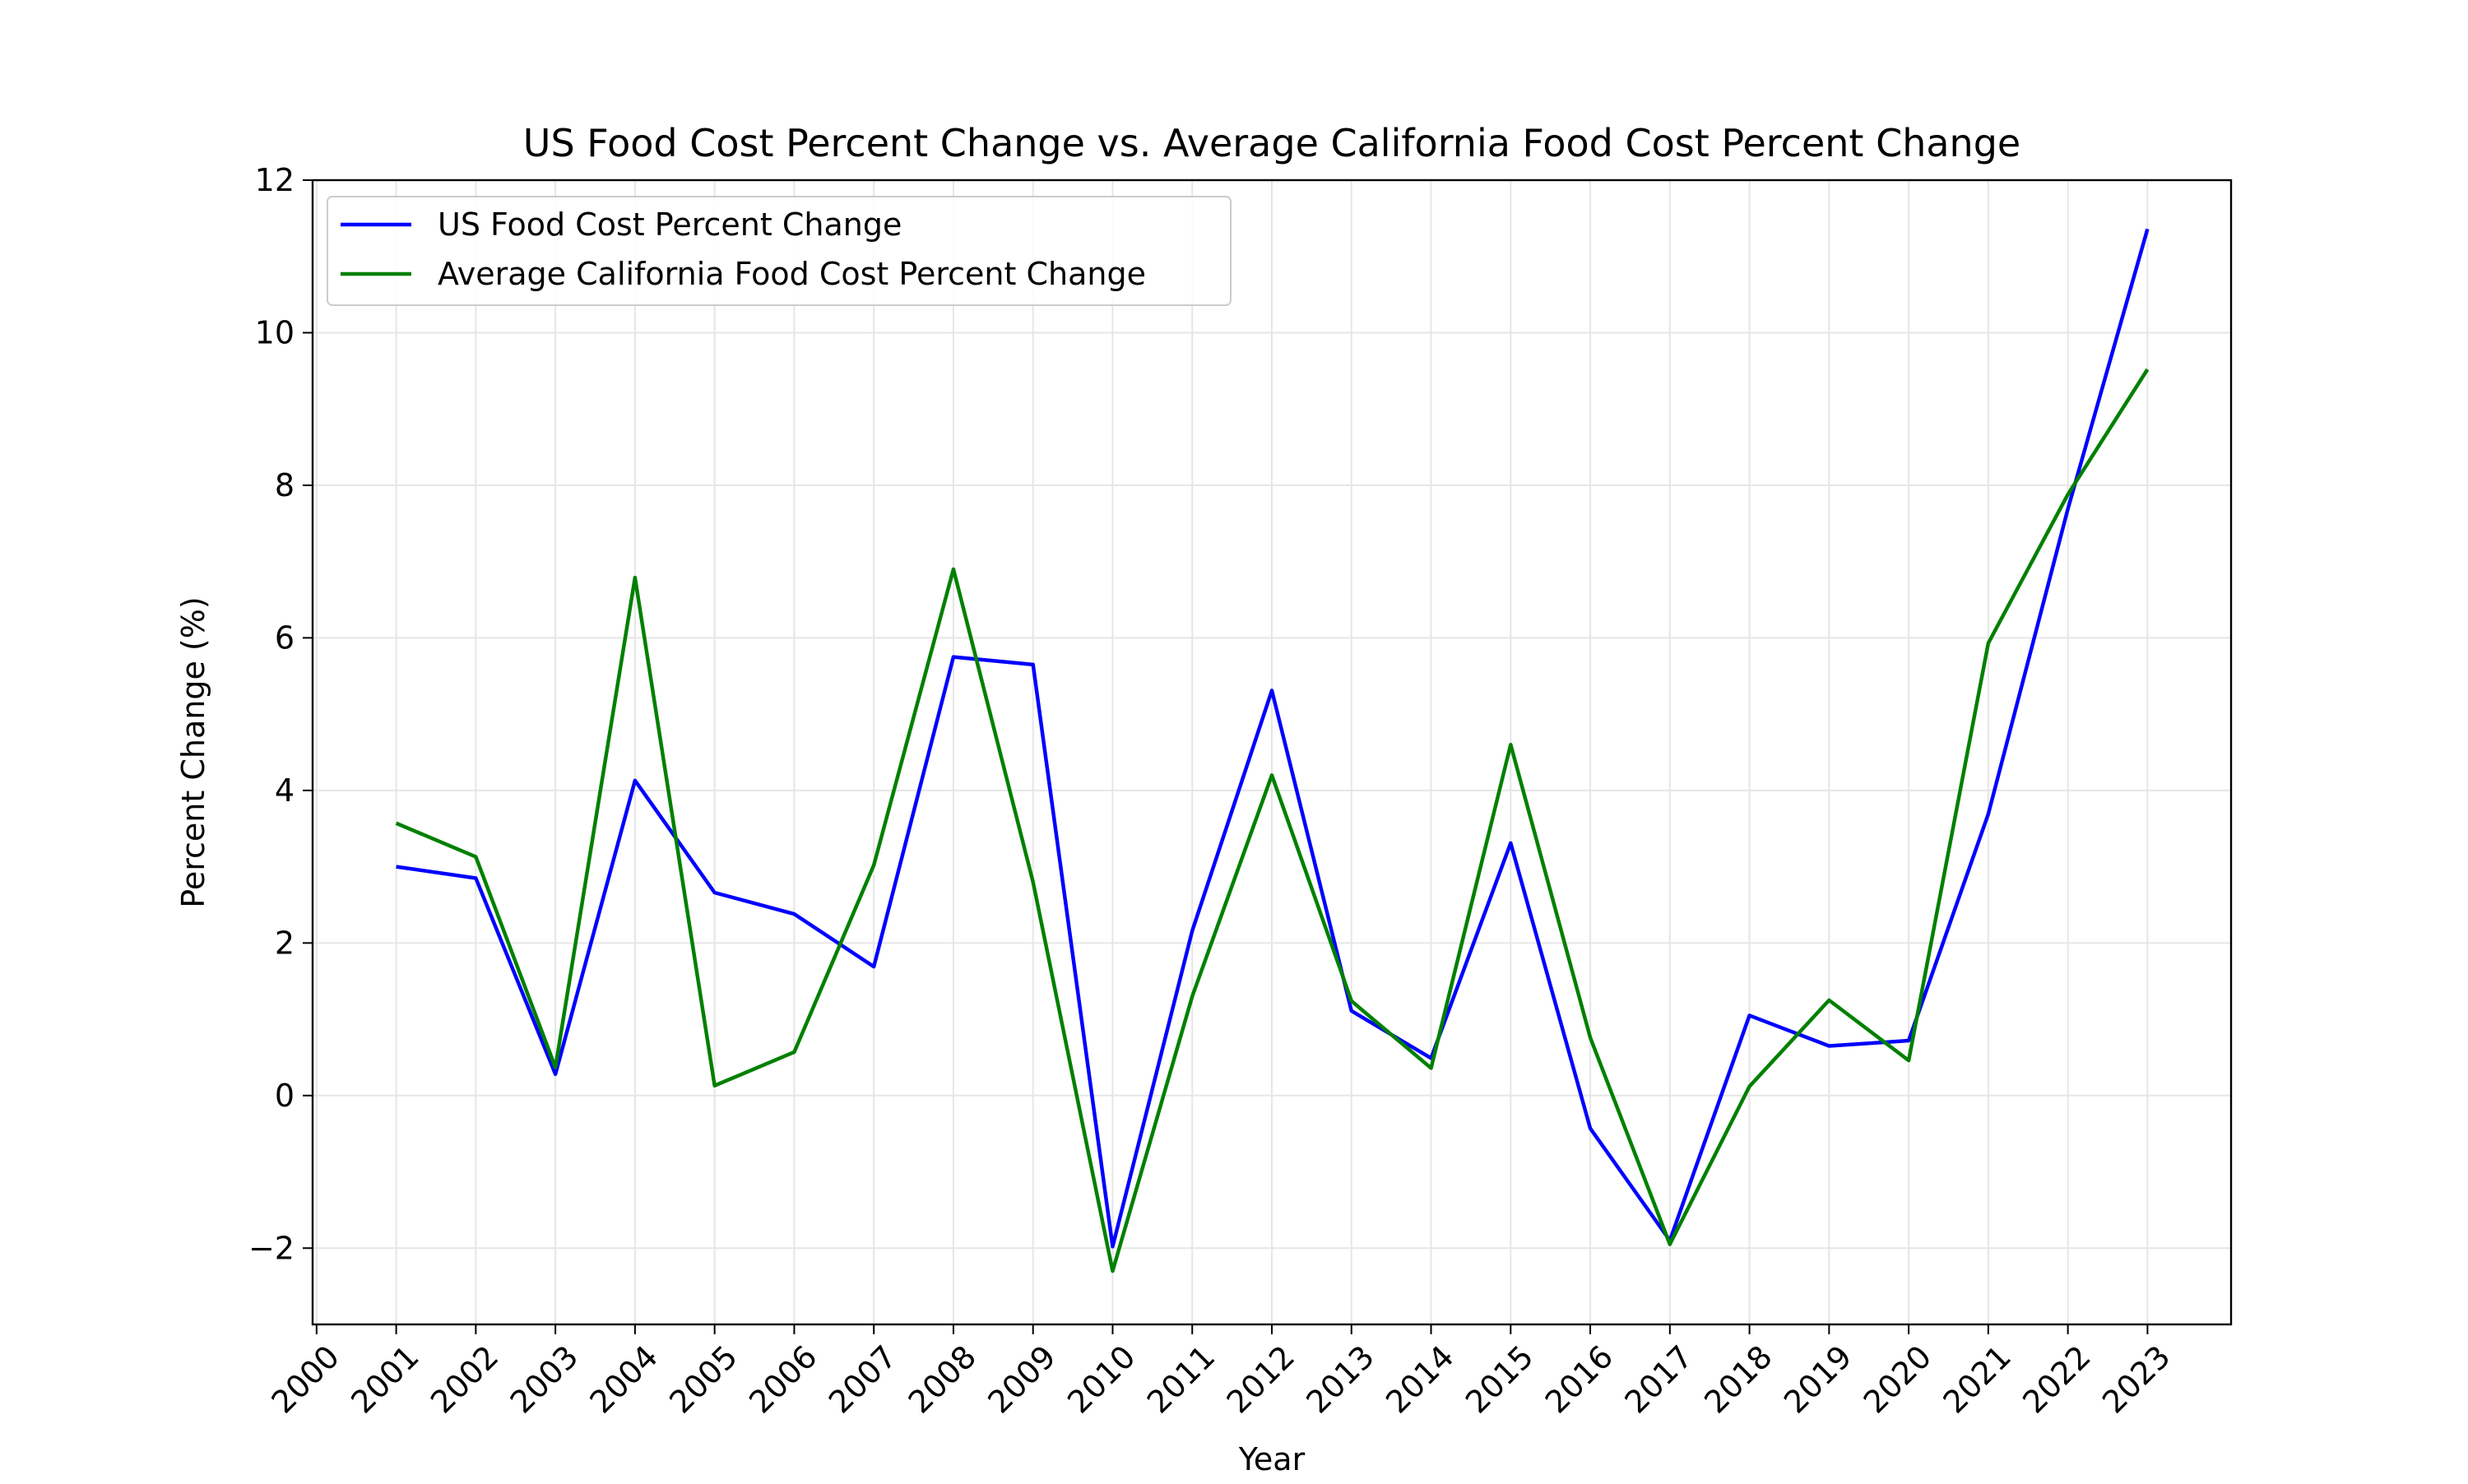 This screenshot has width=2468, height=1484. I want to click on x-tick-label-2023: 2023, so click(2136, 1379).